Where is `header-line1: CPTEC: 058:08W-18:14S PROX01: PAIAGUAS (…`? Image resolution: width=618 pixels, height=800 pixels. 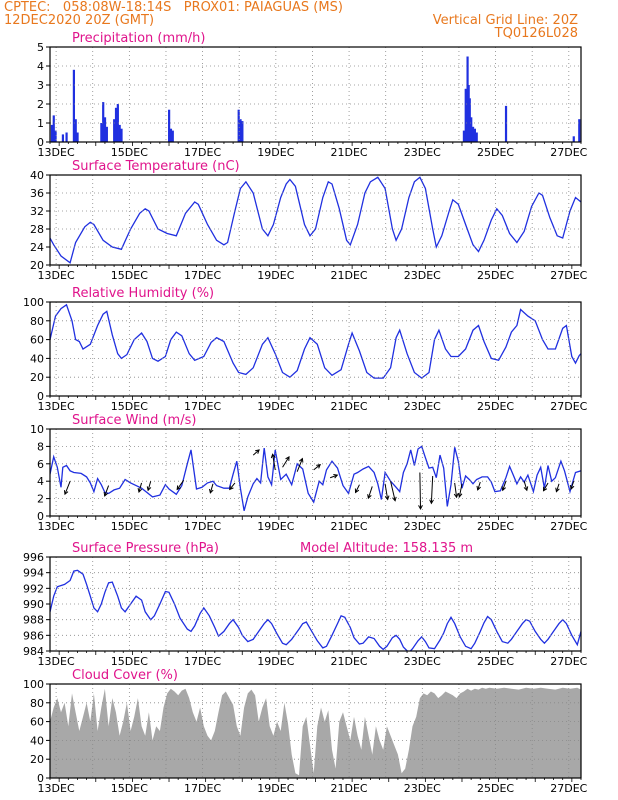
header-line1: CPTEC: 058:08W-18:14S PROX01: PAIAGUAS (… is located at coordinates (173, 7).